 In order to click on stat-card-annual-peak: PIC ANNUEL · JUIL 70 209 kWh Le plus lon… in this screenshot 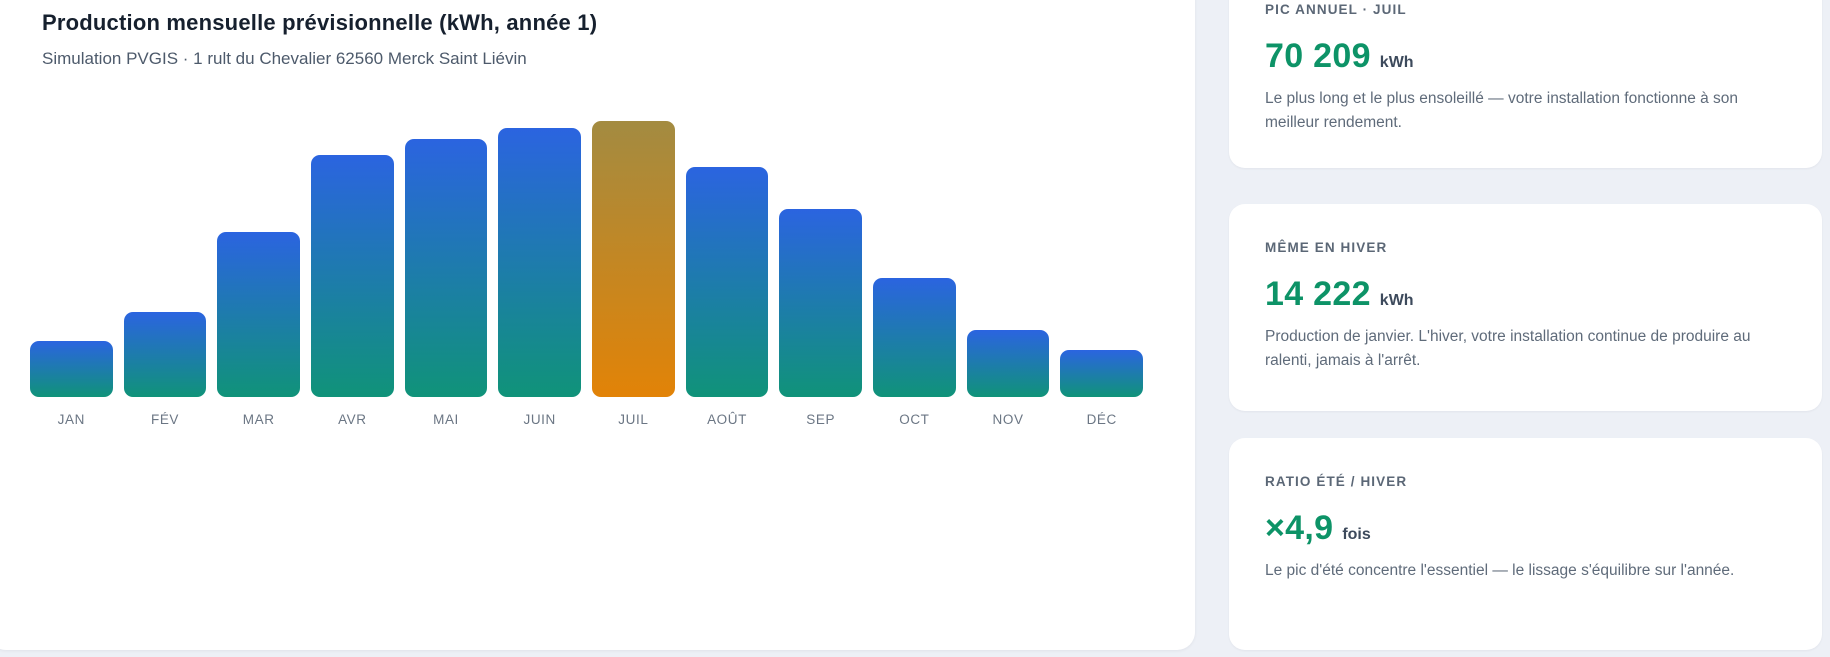, I will do `click(1525, 84)`.